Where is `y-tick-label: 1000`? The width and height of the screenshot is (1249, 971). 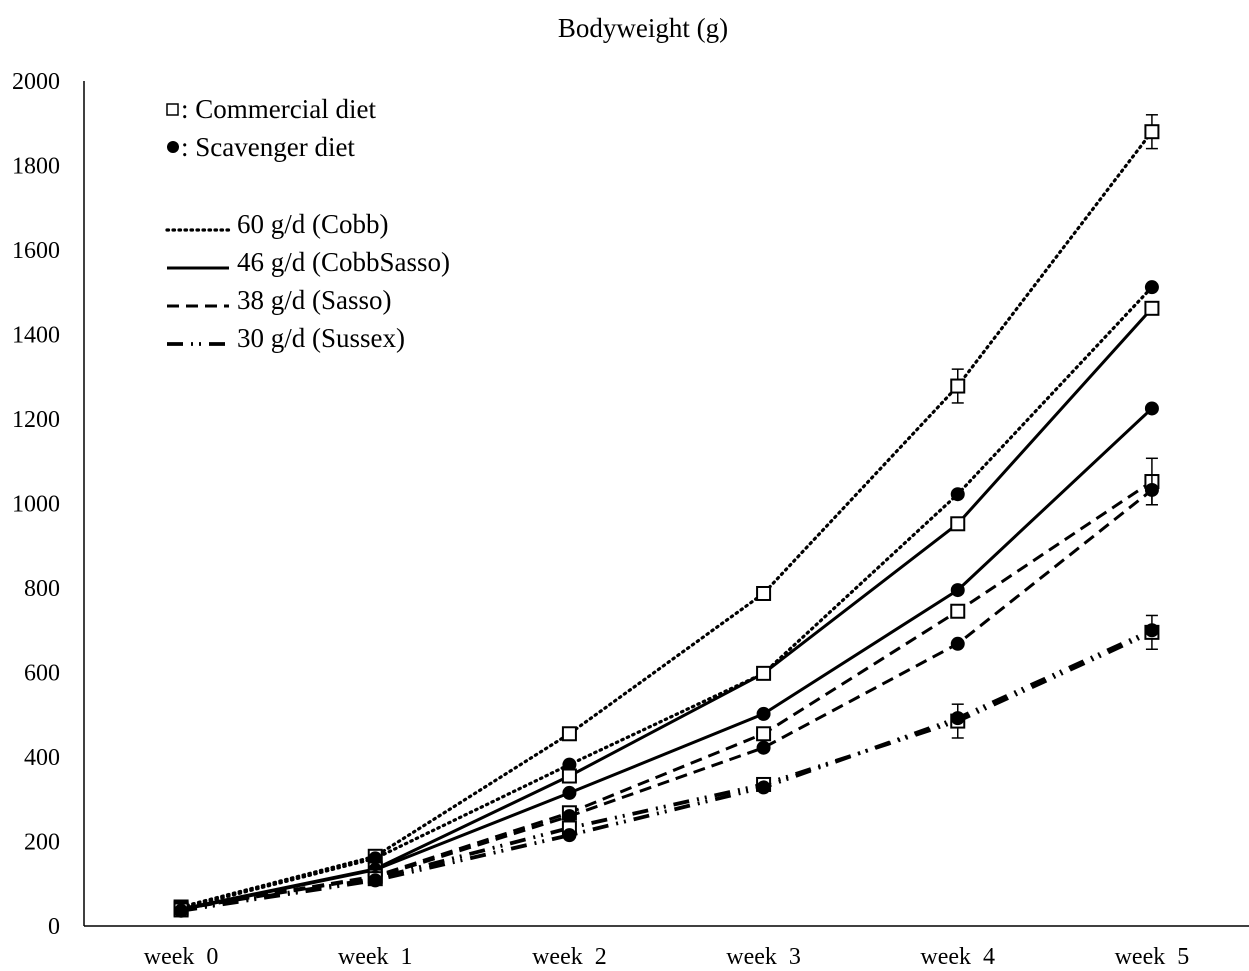
y-tick-label: 1000 is located at coordinates (36, 505).